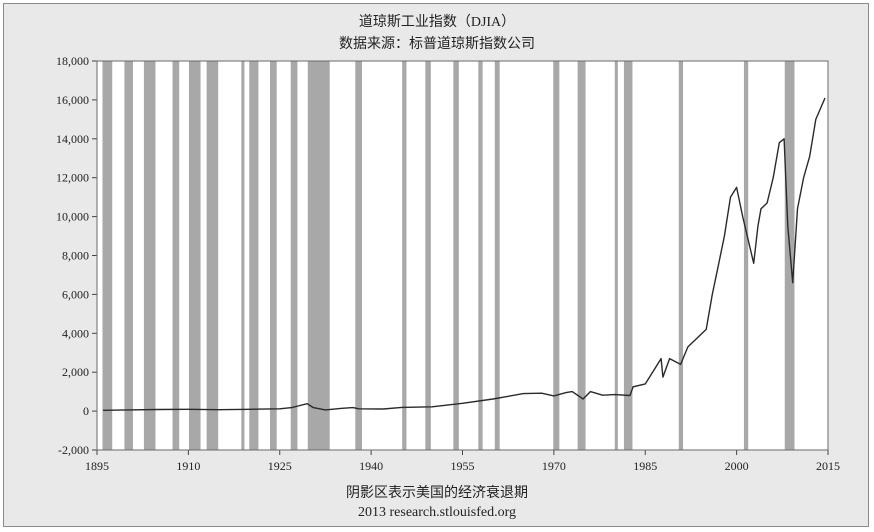 The height and width of the screenshot is (532, 874). I want to click on x-tick-label: 1910, so click(188, 466).